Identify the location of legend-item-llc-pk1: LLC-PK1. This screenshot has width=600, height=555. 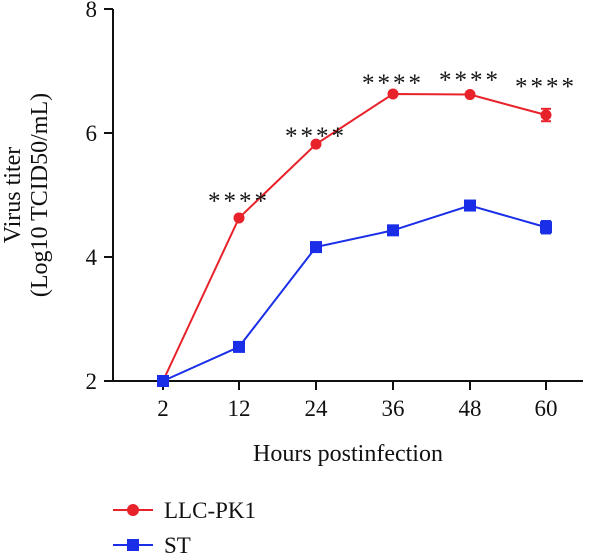
(184, 510).